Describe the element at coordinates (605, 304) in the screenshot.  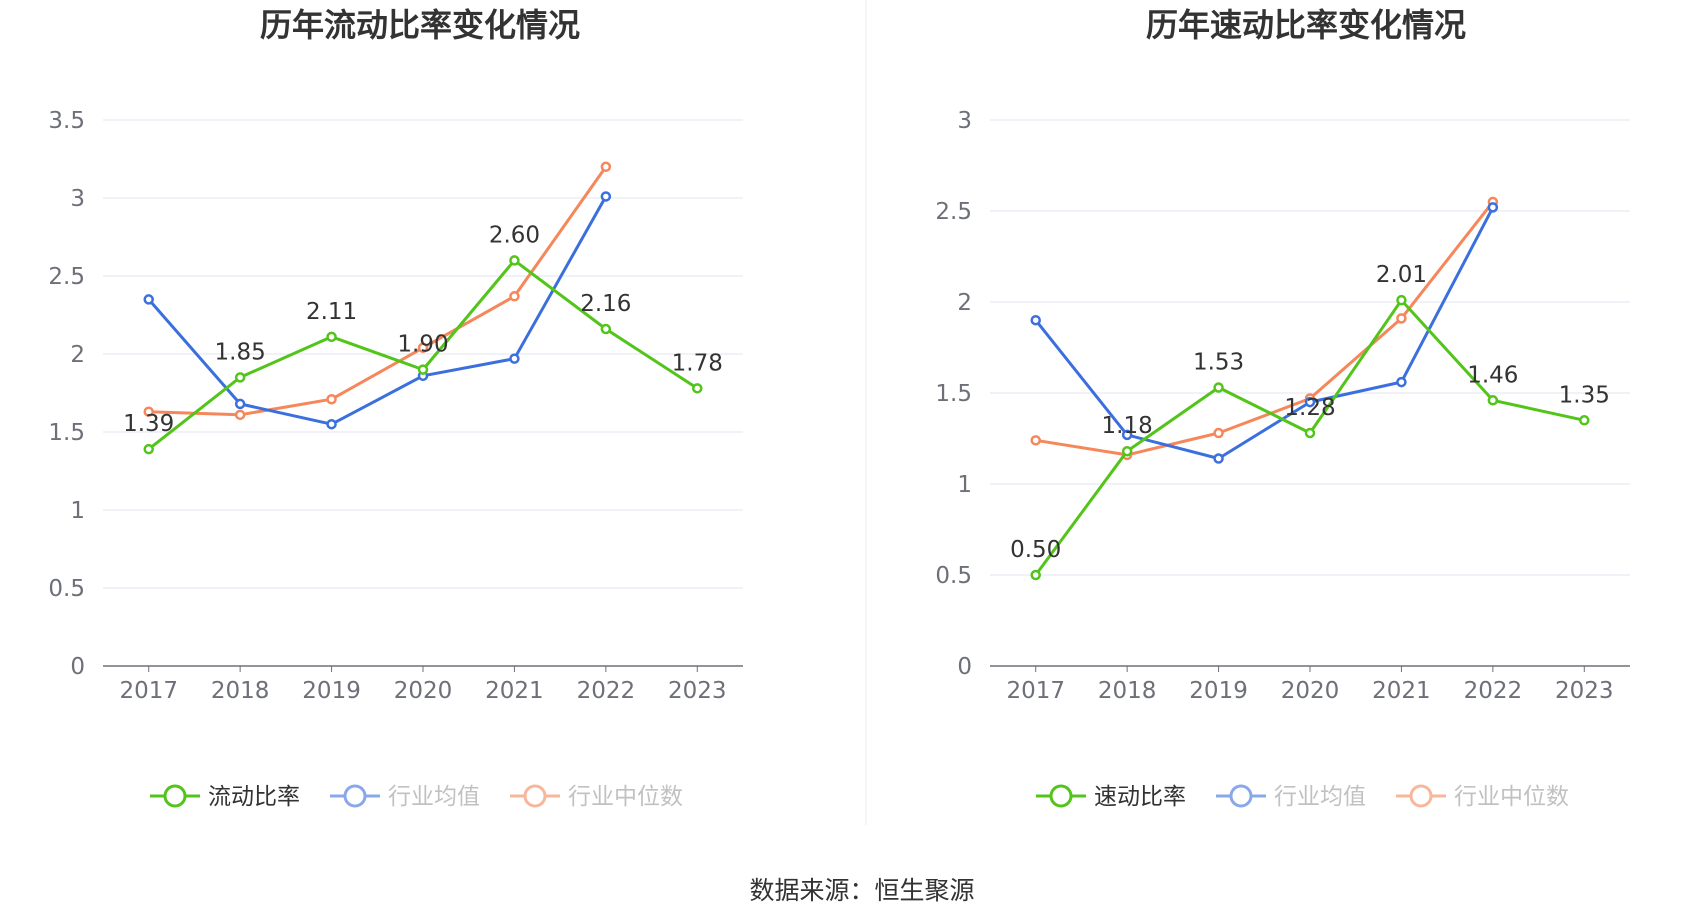
I see `data-label: 2.16` at that location.